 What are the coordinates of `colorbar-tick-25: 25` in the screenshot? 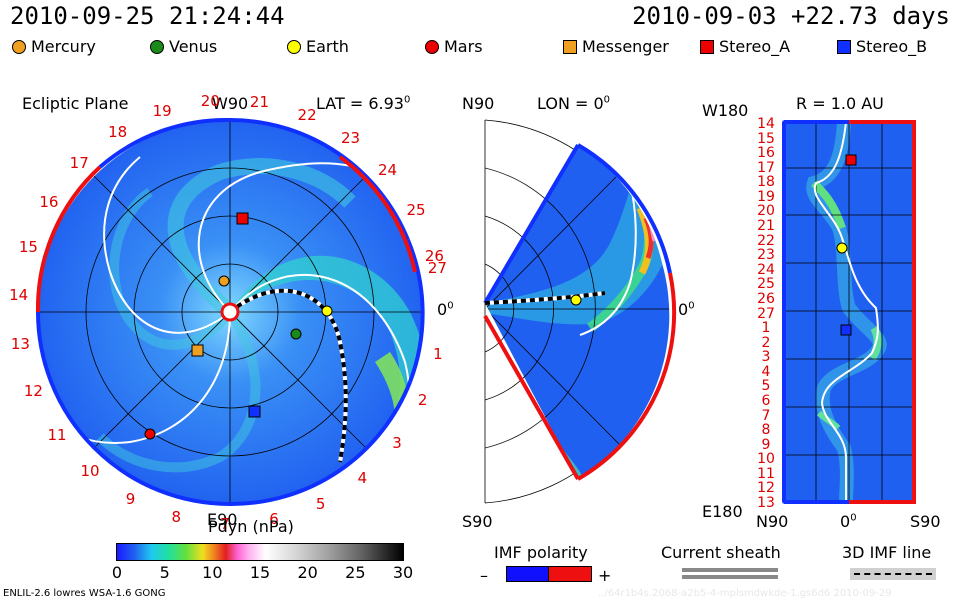 It's located at (355, 572).